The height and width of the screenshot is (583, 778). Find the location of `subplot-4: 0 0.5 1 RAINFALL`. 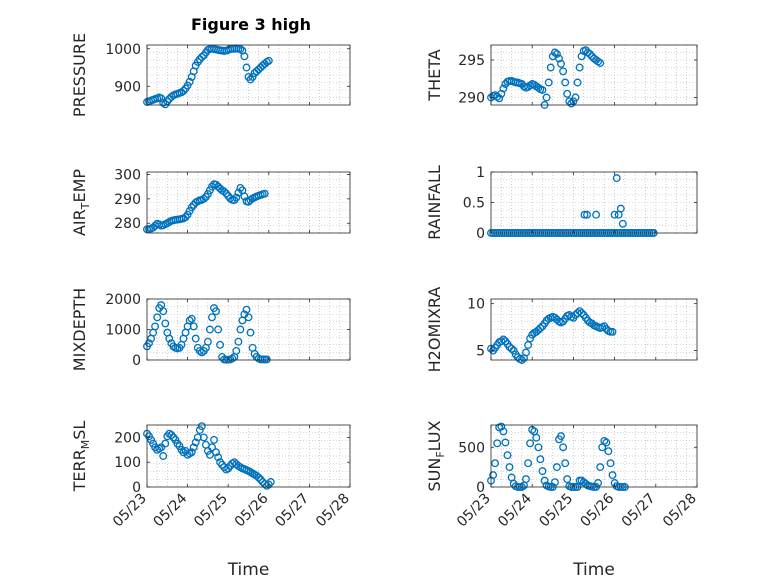

subplot-4: 0 0.5 1 RAINFALL is located at coordinates (561, 203).